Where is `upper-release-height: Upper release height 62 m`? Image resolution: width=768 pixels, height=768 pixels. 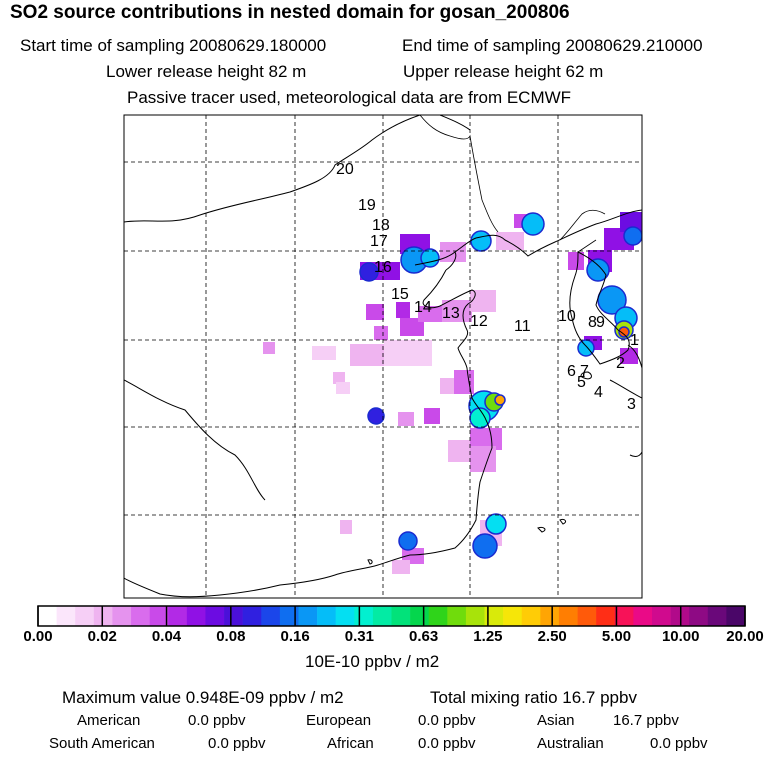
upper-release-height: Upper release height 62 m is located at coordinates (503, 71).